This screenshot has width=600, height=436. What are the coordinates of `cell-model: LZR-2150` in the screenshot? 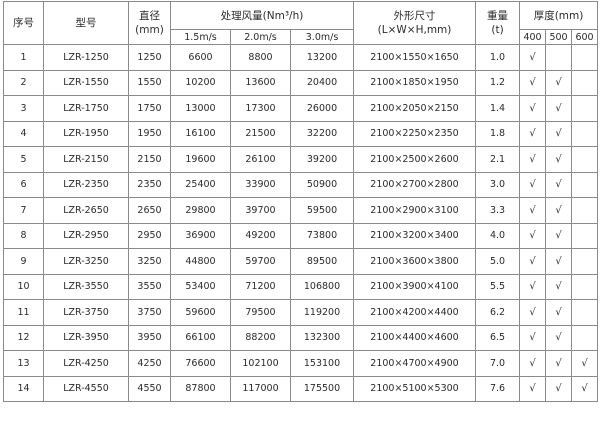 It's located at (86, 159).